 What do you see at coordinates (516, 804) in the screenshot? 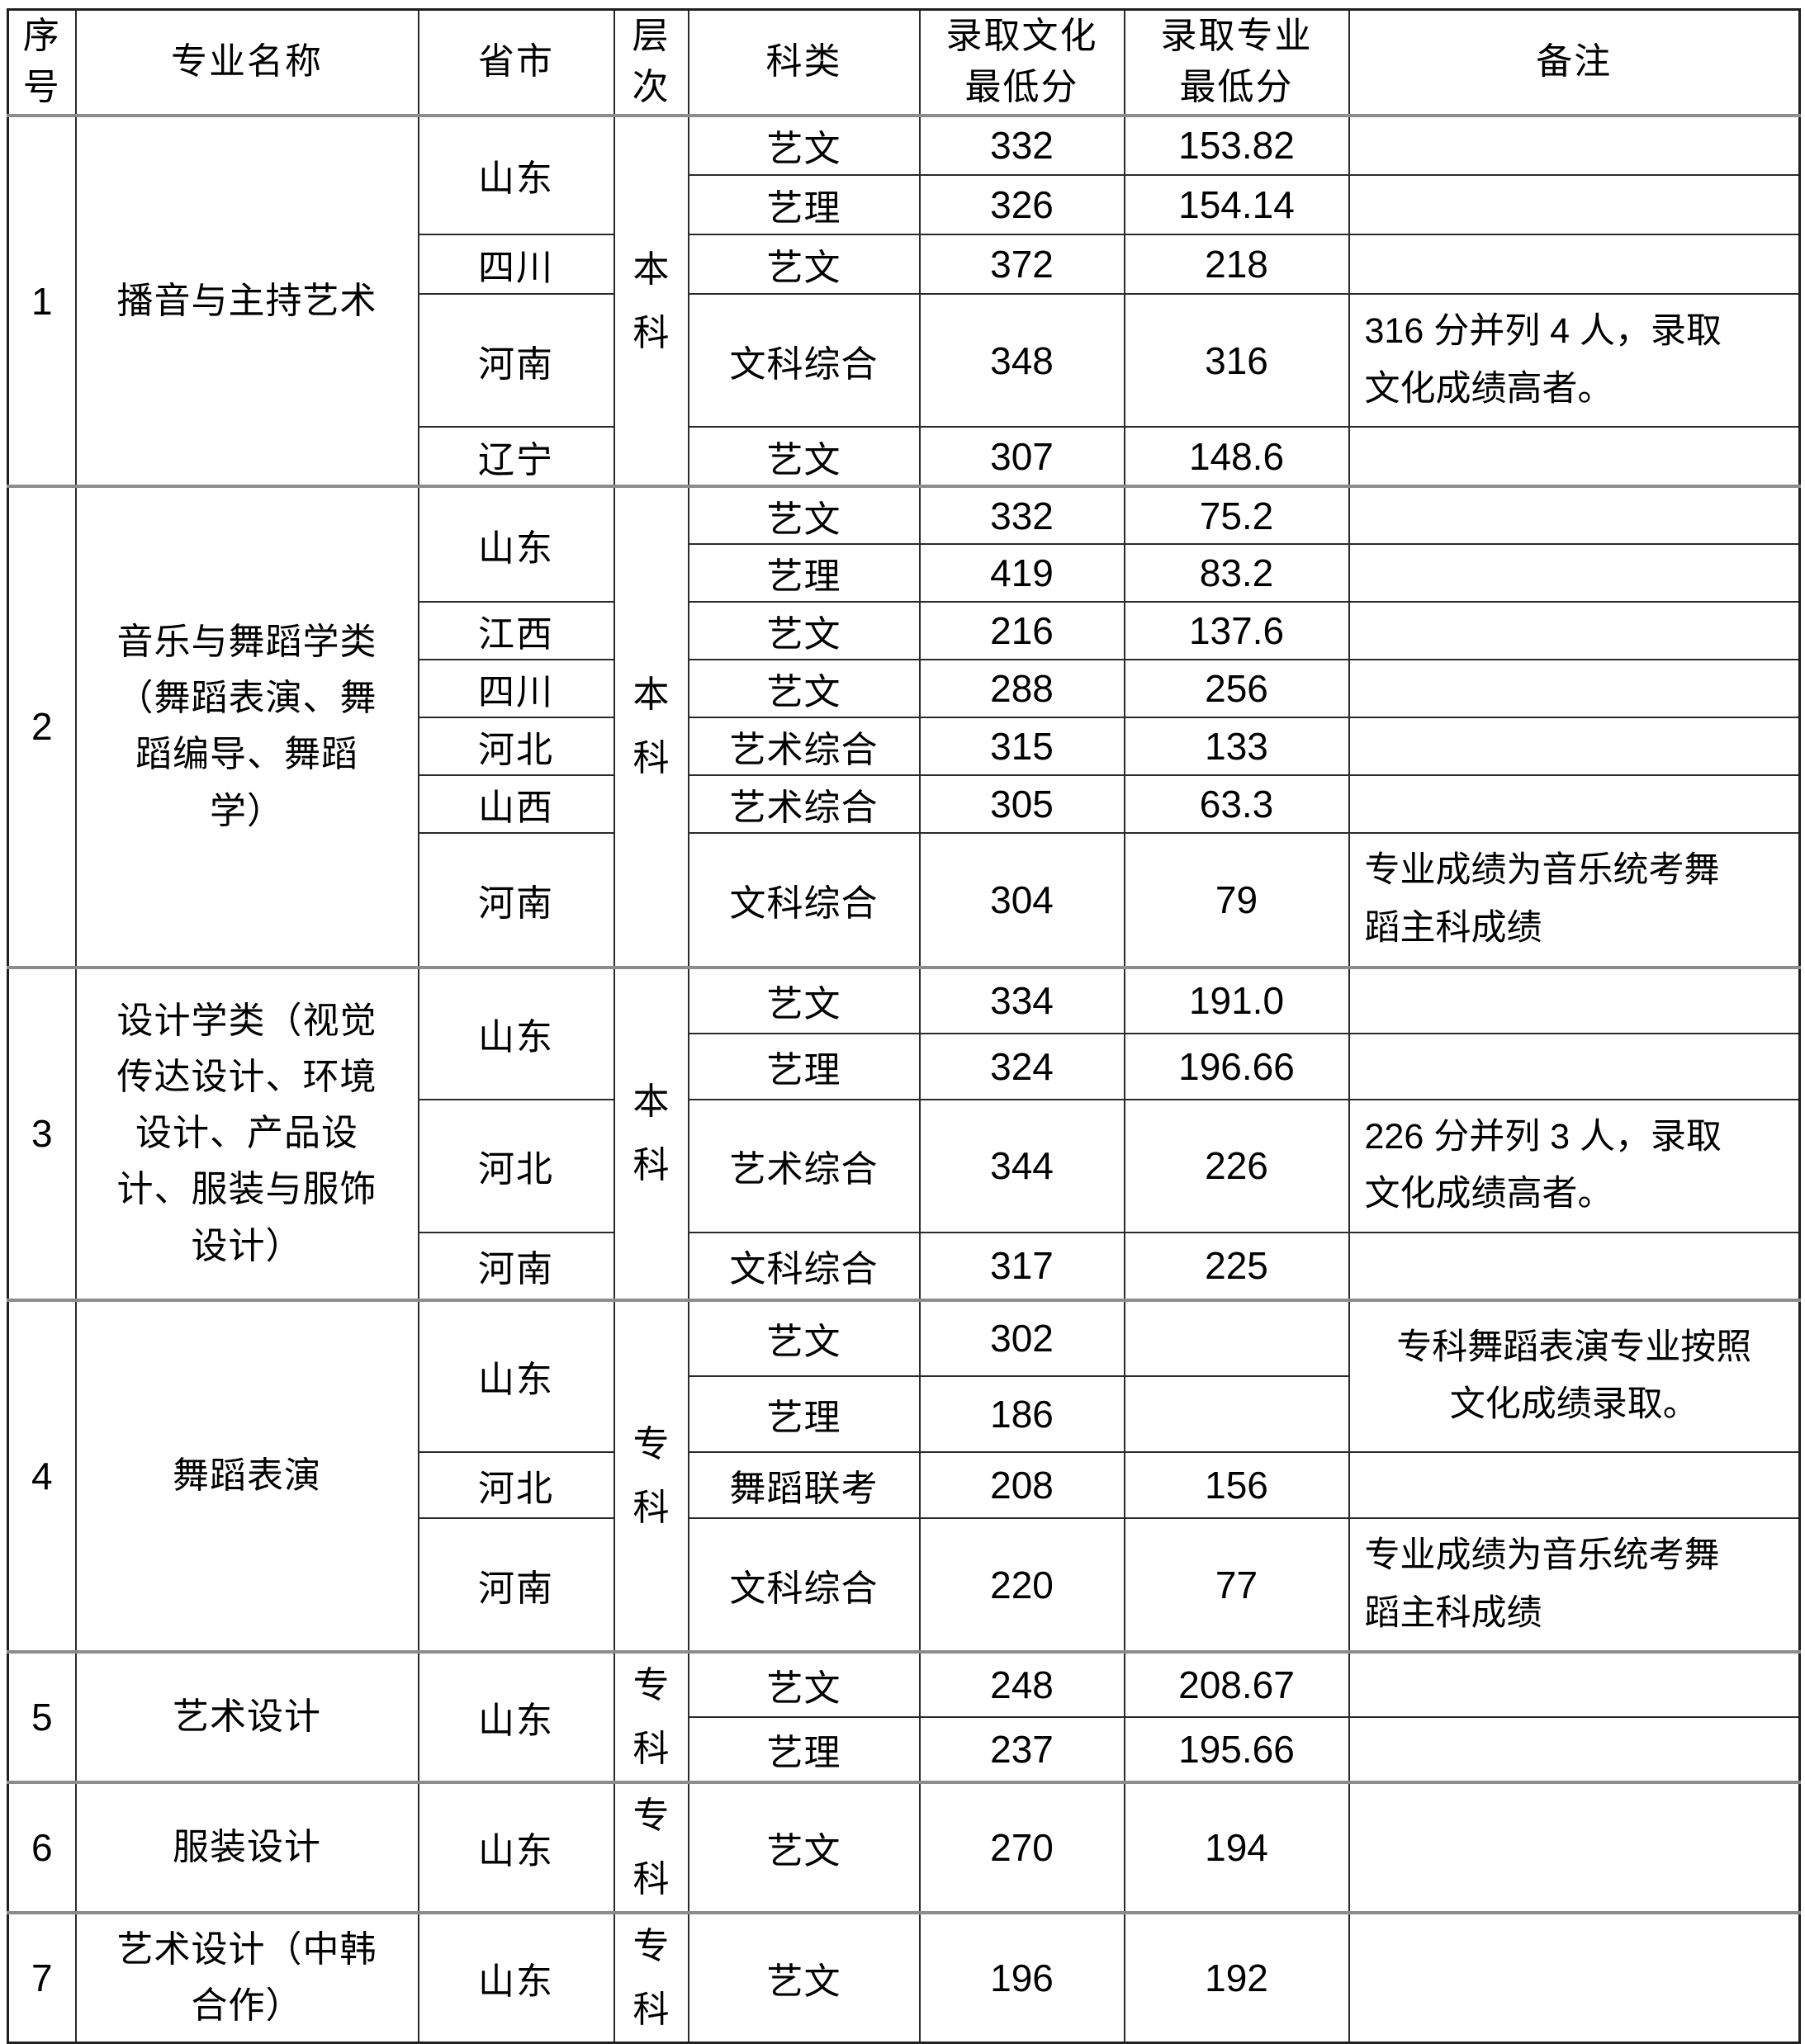
I see `province-cell: 山西` at bounding box center [516, 804].